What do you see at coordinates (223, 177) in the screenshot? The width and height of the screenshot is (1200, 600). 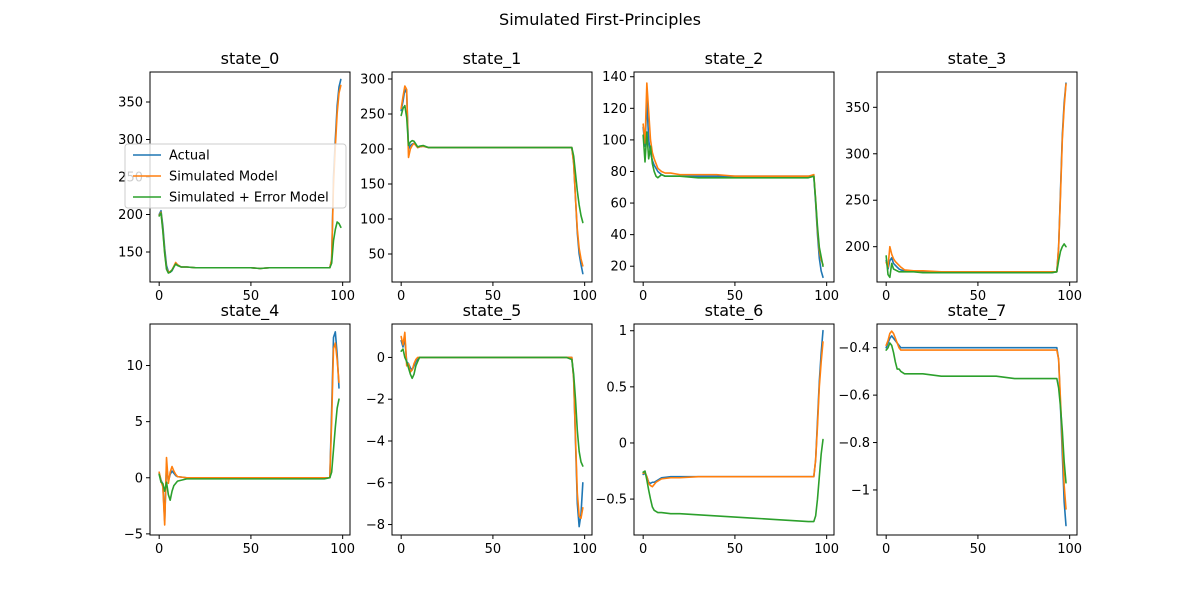 I see `legend-label: Simulated Model` at bounding box center [223, 177].